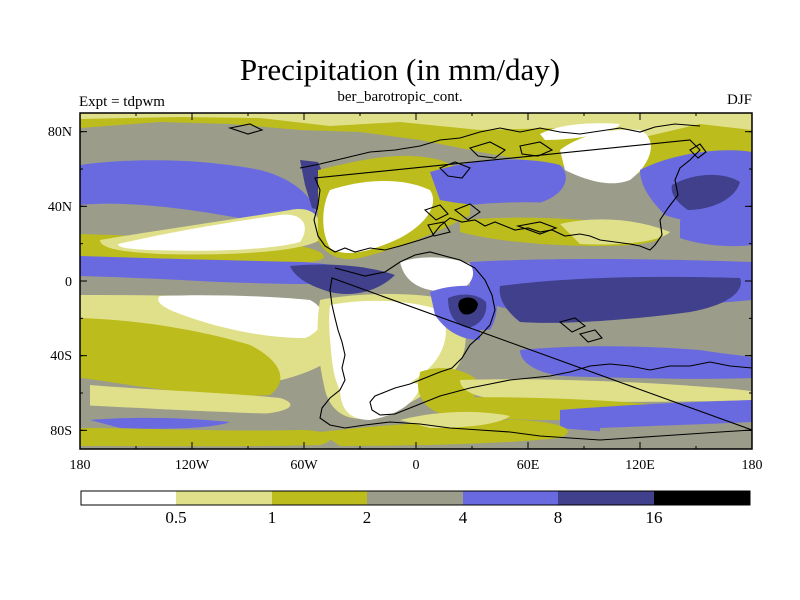 Image resolution: width=800 pixels, height=600 pixels. What do you see at coordinates (175, 517) in the screenshot?
I see `colorbar-label-0-5: 0.5` at bounding box center [175, 517].